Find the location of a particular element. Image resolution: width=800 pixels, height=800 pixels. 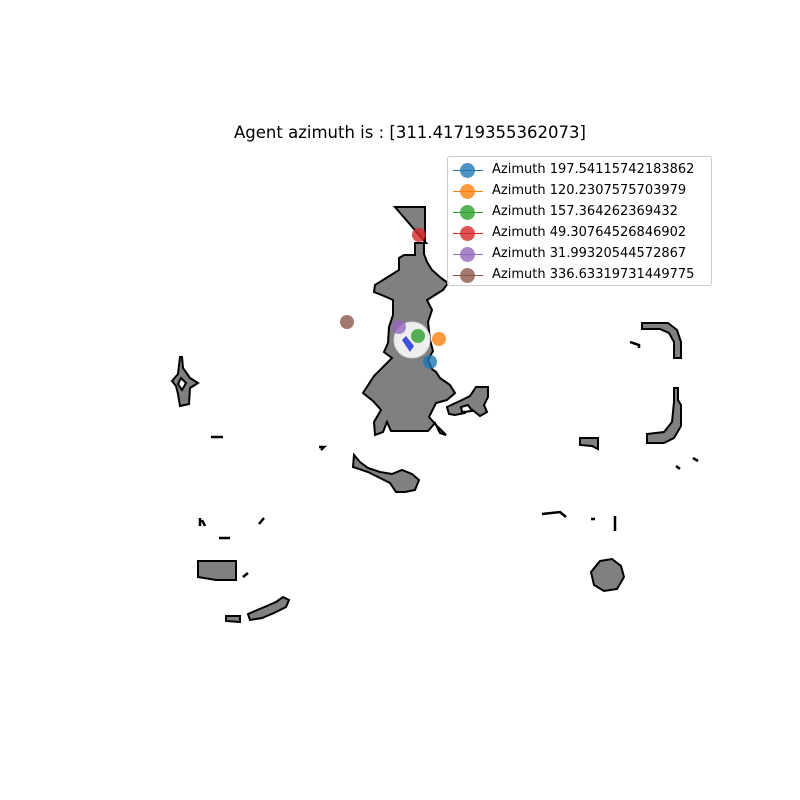

legend-label: Azimuth 197.54115742183862 is located at coordinates (593, 169).